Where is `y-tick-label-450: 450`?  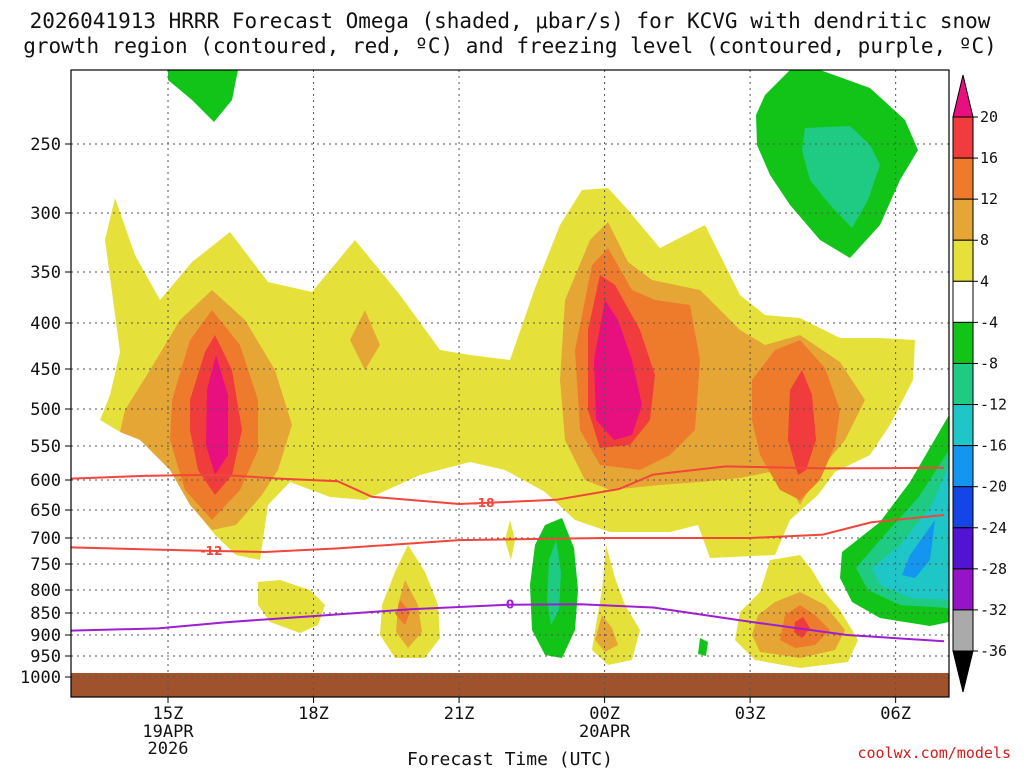 y-tick-label-450: 450 is located at coordinates (45, 370).